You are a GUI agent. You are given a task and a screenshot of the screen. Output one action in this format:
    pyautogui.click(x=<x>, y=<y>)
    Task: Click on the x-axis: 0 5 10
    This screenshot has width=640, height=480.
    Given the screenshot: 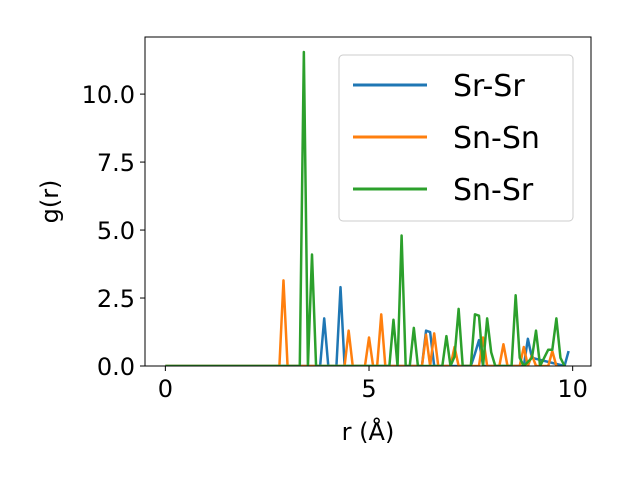 What is the action you would take?
    pyautogui.click(x=373, y=384)
    